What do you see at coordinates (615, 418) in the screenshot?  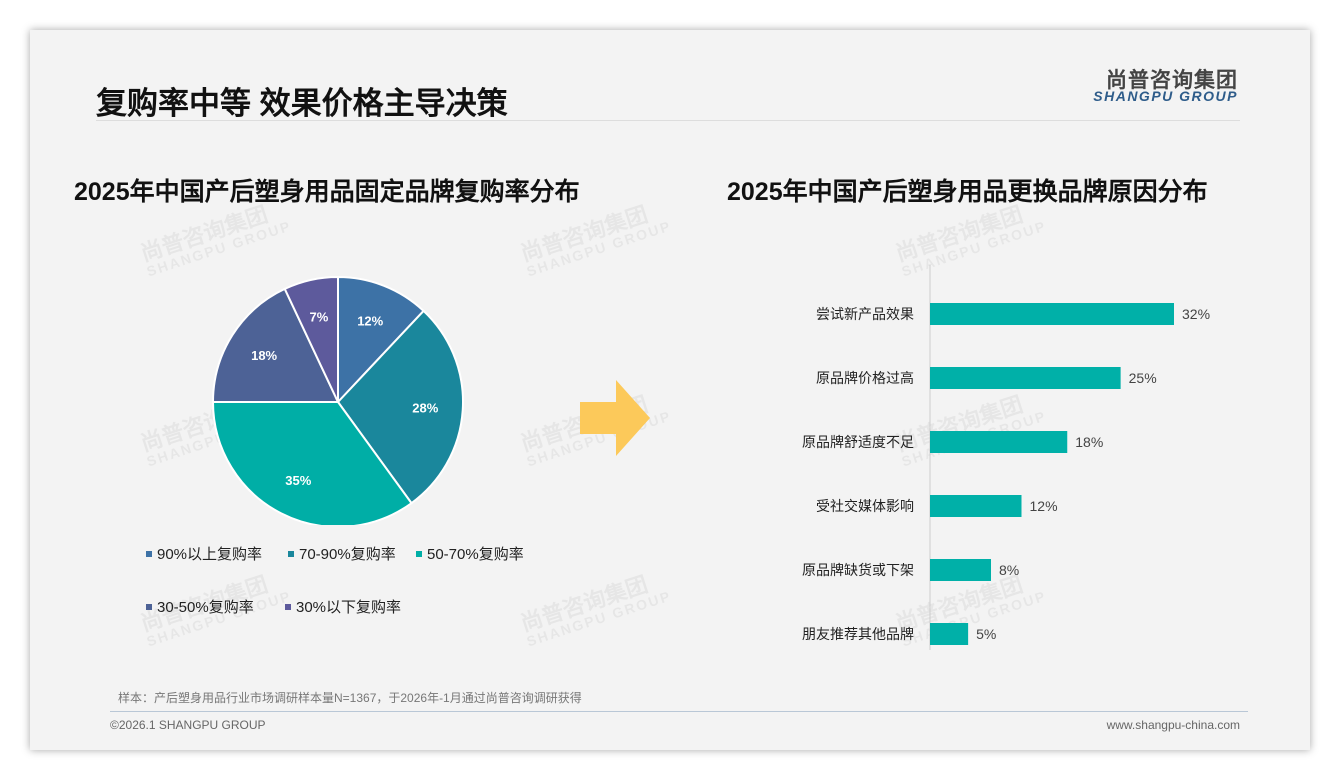 I see `arrow-right-icon` at bounding box center [615, 418].